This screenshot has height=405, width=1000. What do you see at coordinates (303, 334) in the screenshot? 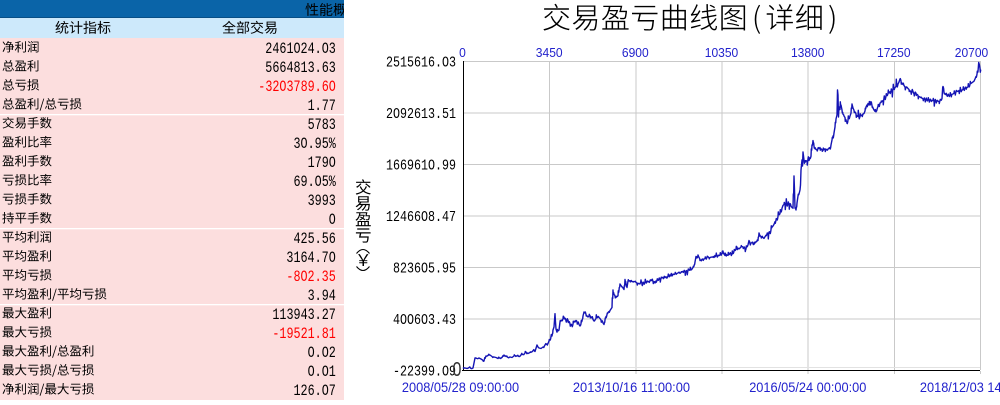
I see `svg-text: -19521.81` at bounding box center [303, 334].